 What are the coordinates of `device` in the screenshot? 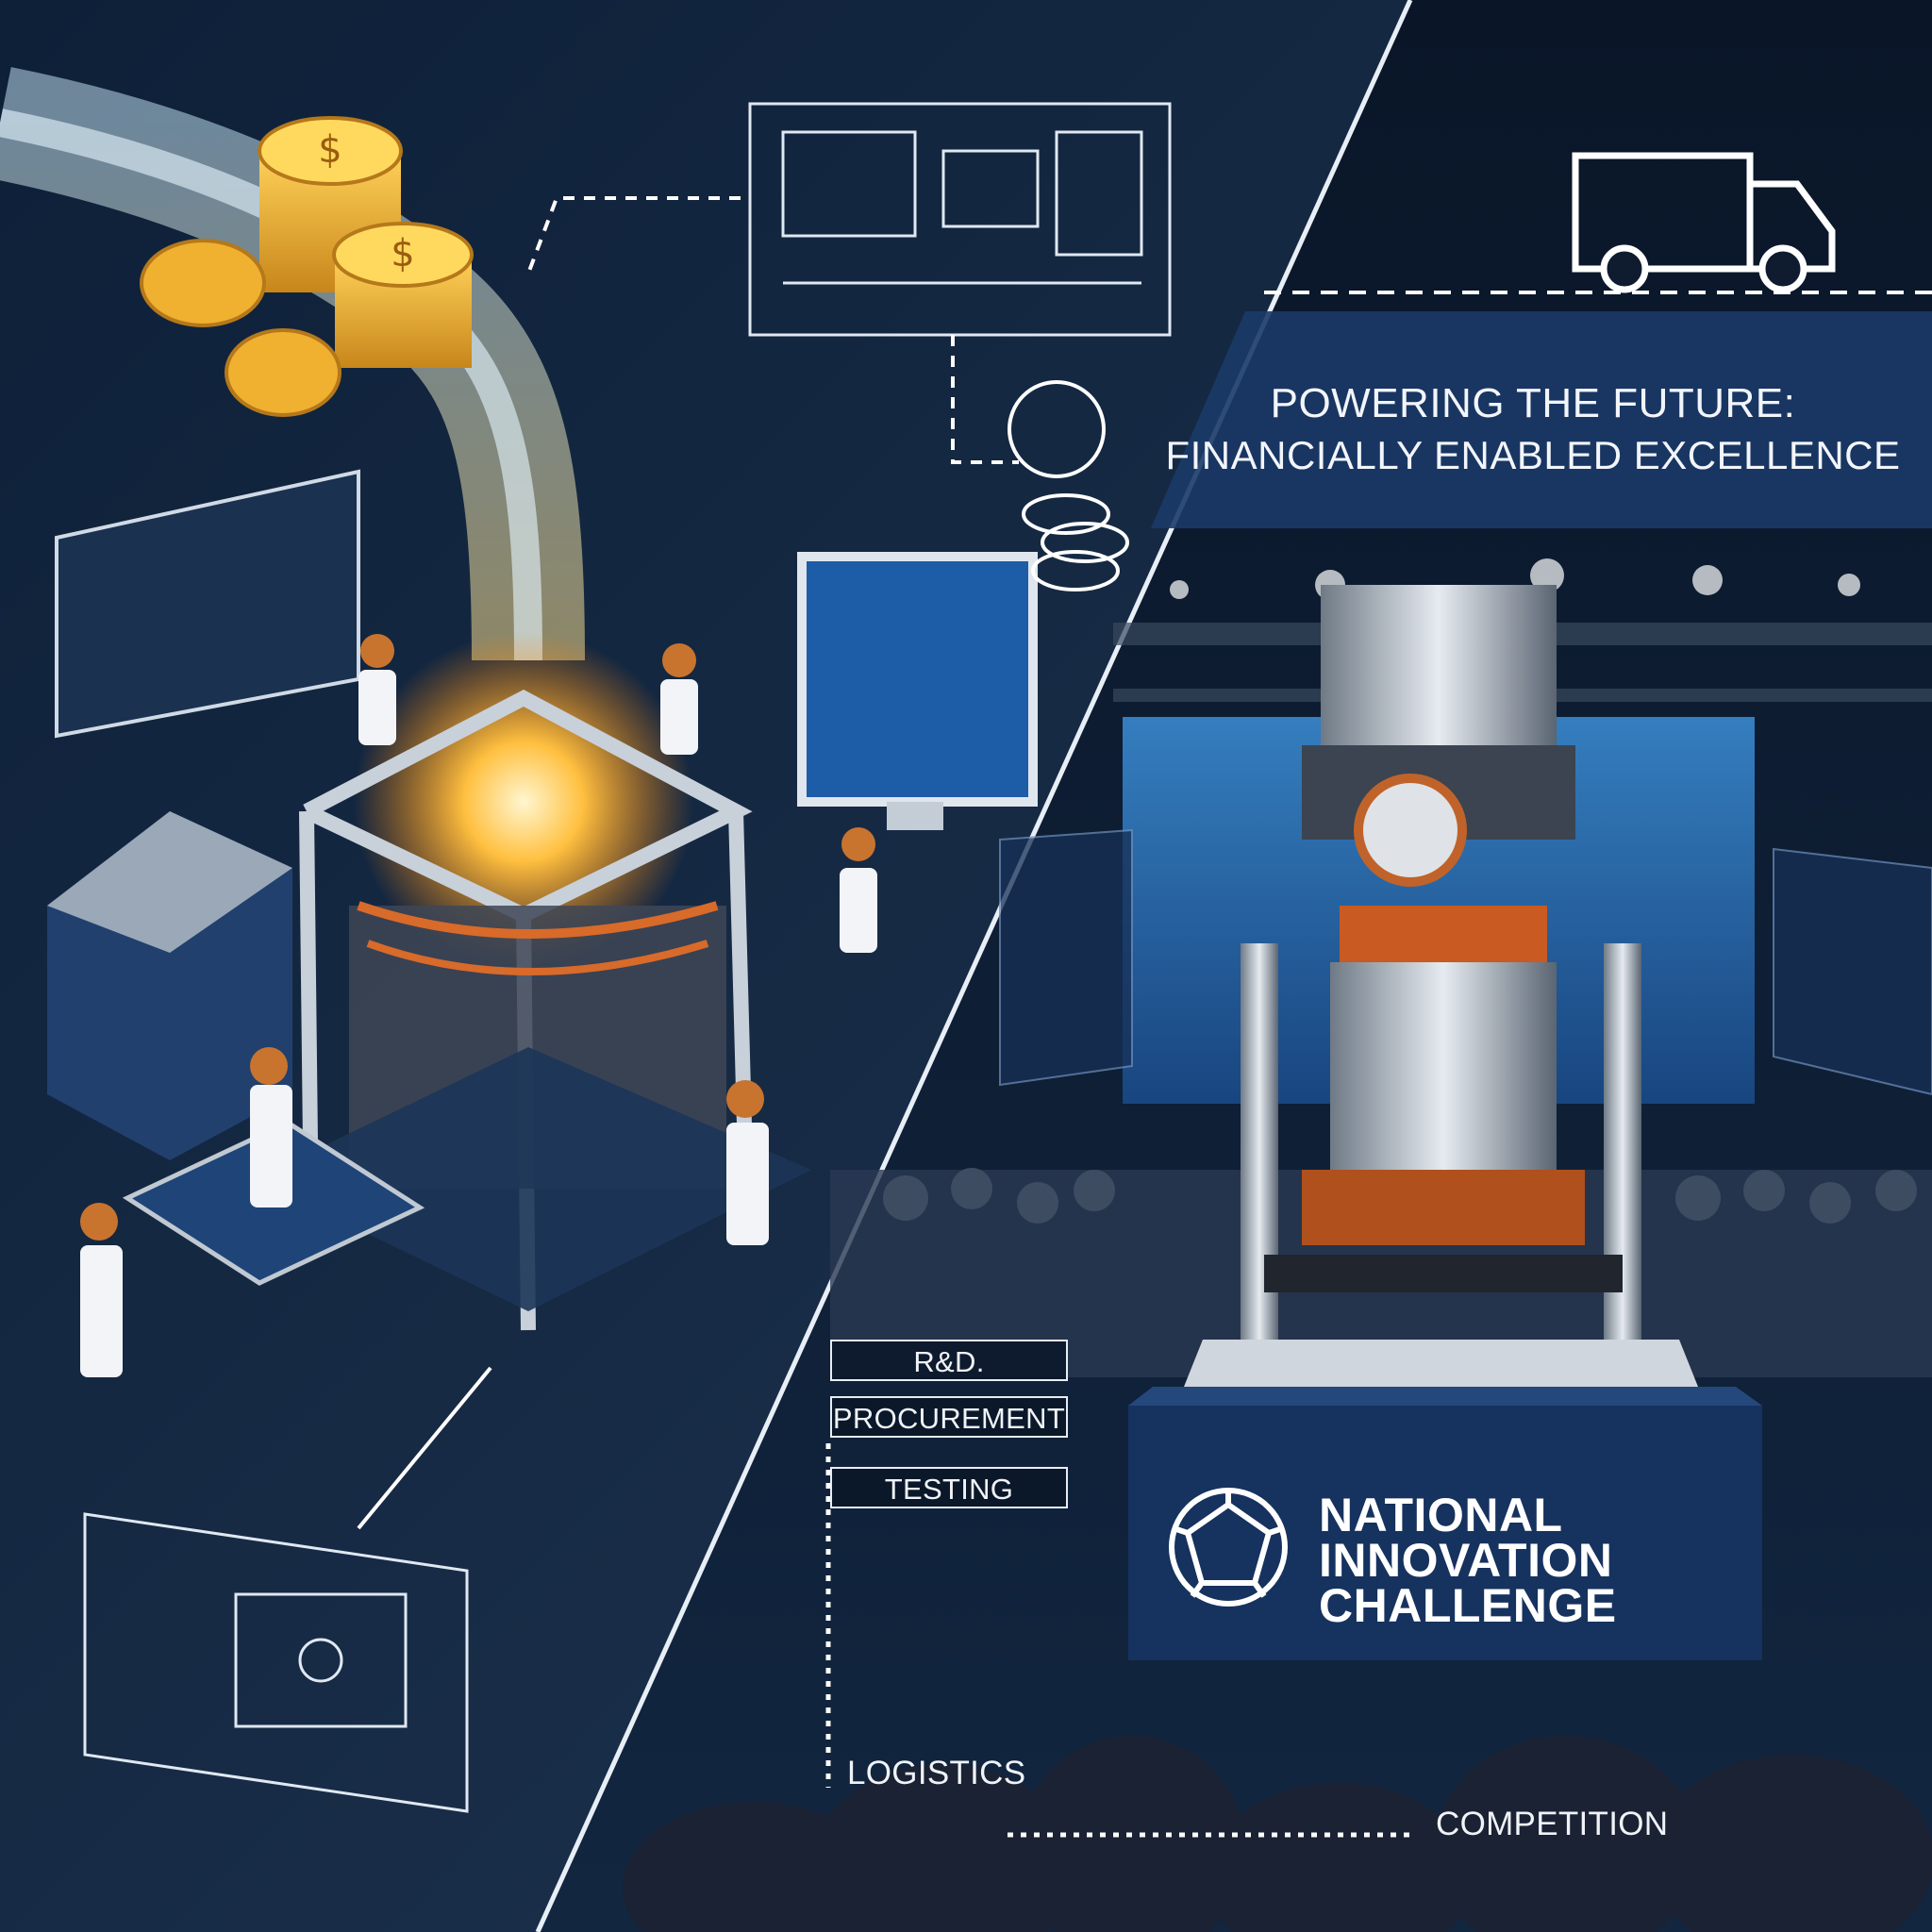 It's located at (1441, 963).